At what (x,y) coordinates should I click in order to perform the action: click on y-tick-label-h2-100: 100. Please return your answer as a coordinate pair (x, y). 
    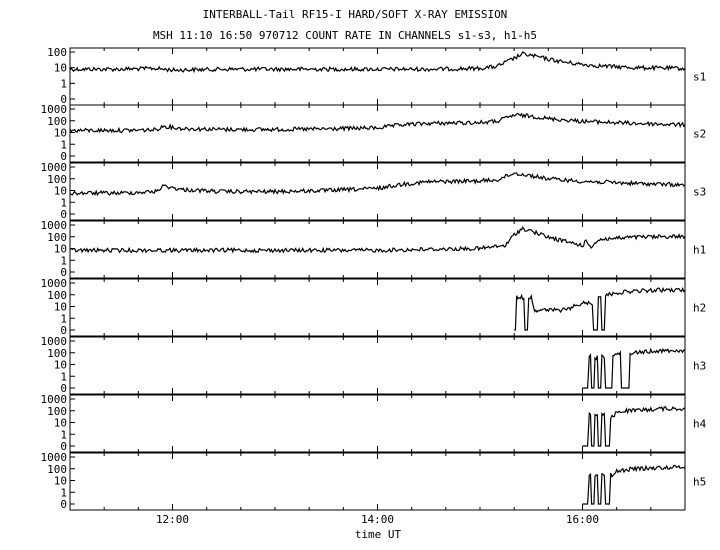
    Looking at the image, I should click on (57, 295).